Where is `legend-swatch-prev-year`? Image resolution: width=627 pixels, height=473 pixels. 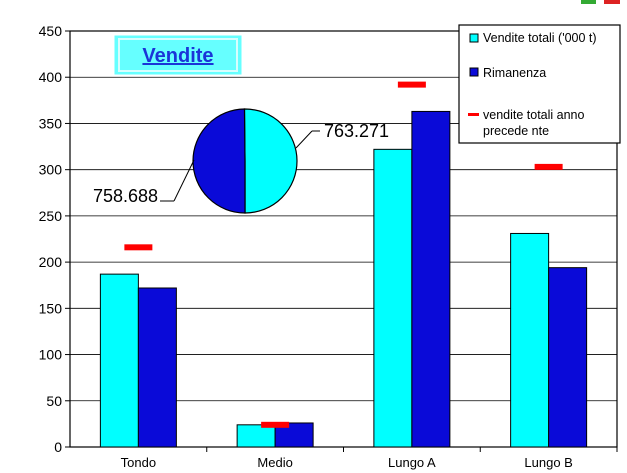 legend-swatch-prev-year is located at coordinates (473, 114).